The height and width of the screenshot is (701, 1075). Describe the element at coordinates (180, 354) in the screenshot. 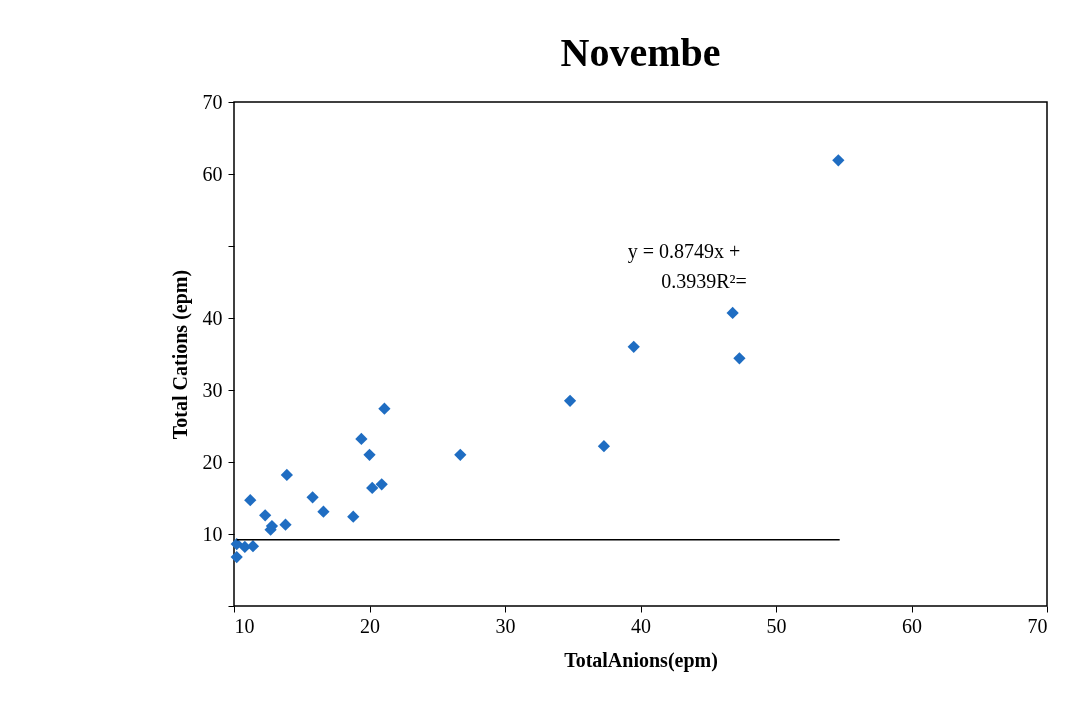

I see `y-axis-title: Total Cations (epm)` at that location.